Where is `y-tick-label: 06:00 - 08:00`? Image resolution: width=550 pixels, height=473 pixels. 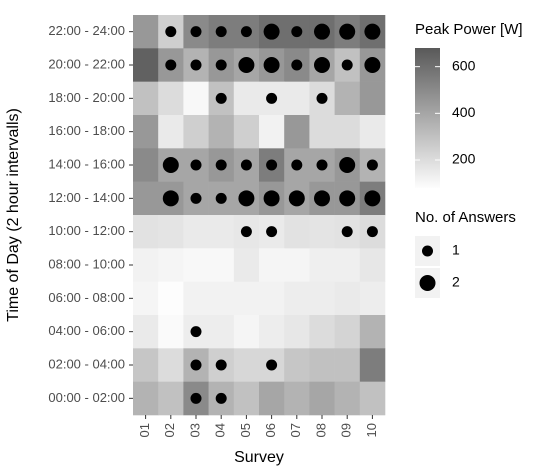
y-tick-label: 06:00 - 08:00 is located at coordinates (86, 297).